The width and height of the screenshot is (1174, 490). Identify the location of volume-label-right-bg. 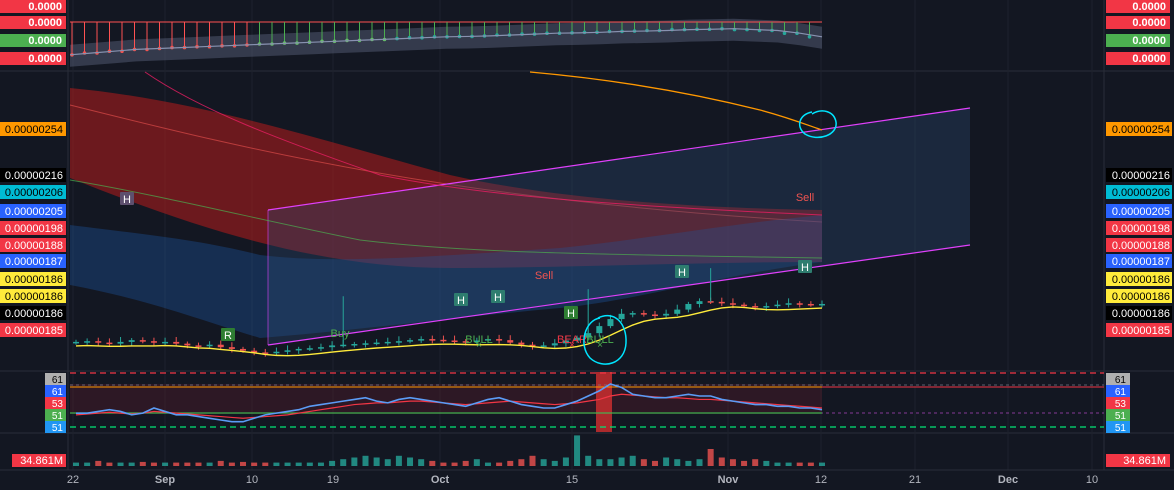
(1138, 460).